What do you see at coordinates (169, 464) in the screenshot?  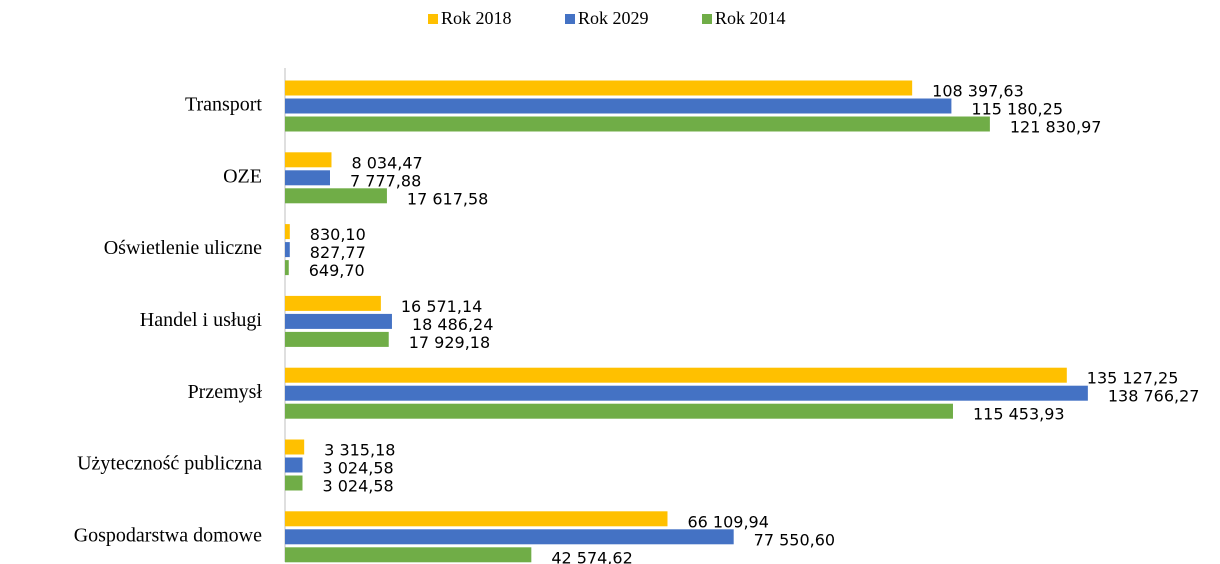 I see `category-label: Użyteczność publiczna` at bounding box center [169, 464].